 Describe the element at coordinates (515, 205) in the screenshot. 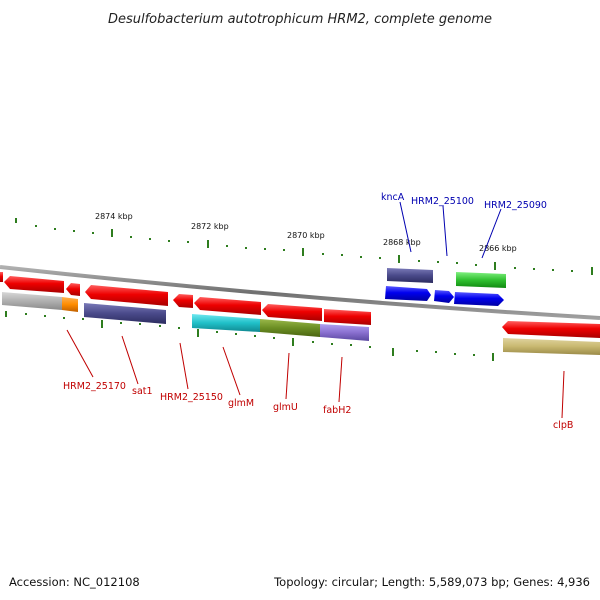

I see `gene-label-hrm2-25090: HRM2_25090` at that location.